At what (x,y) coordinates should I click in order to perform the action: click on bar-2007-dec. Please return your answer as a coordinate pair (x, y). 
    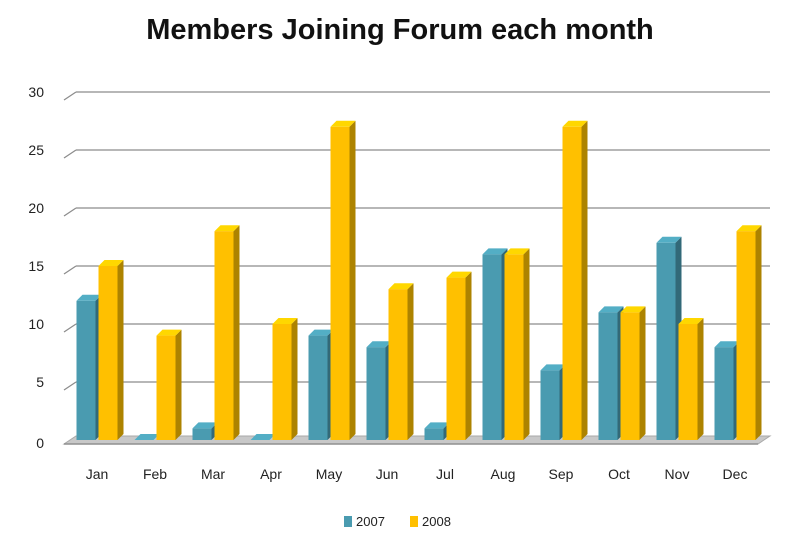
    Looking at the image, I should click on (727, 390).